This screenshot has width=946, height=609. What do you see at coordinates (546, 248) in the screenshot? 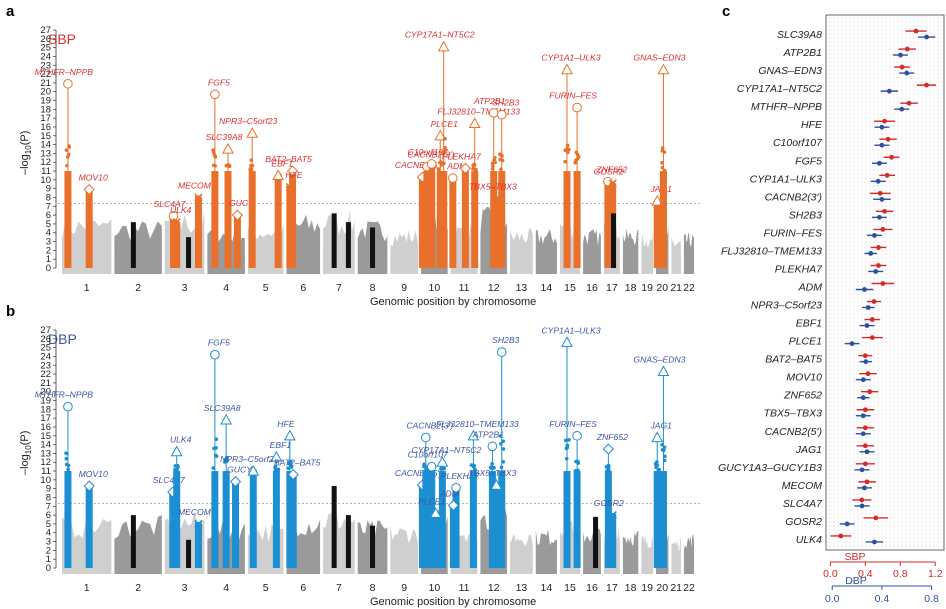
I see `chromosome-background-chr14` at bounding box center [546, 248].